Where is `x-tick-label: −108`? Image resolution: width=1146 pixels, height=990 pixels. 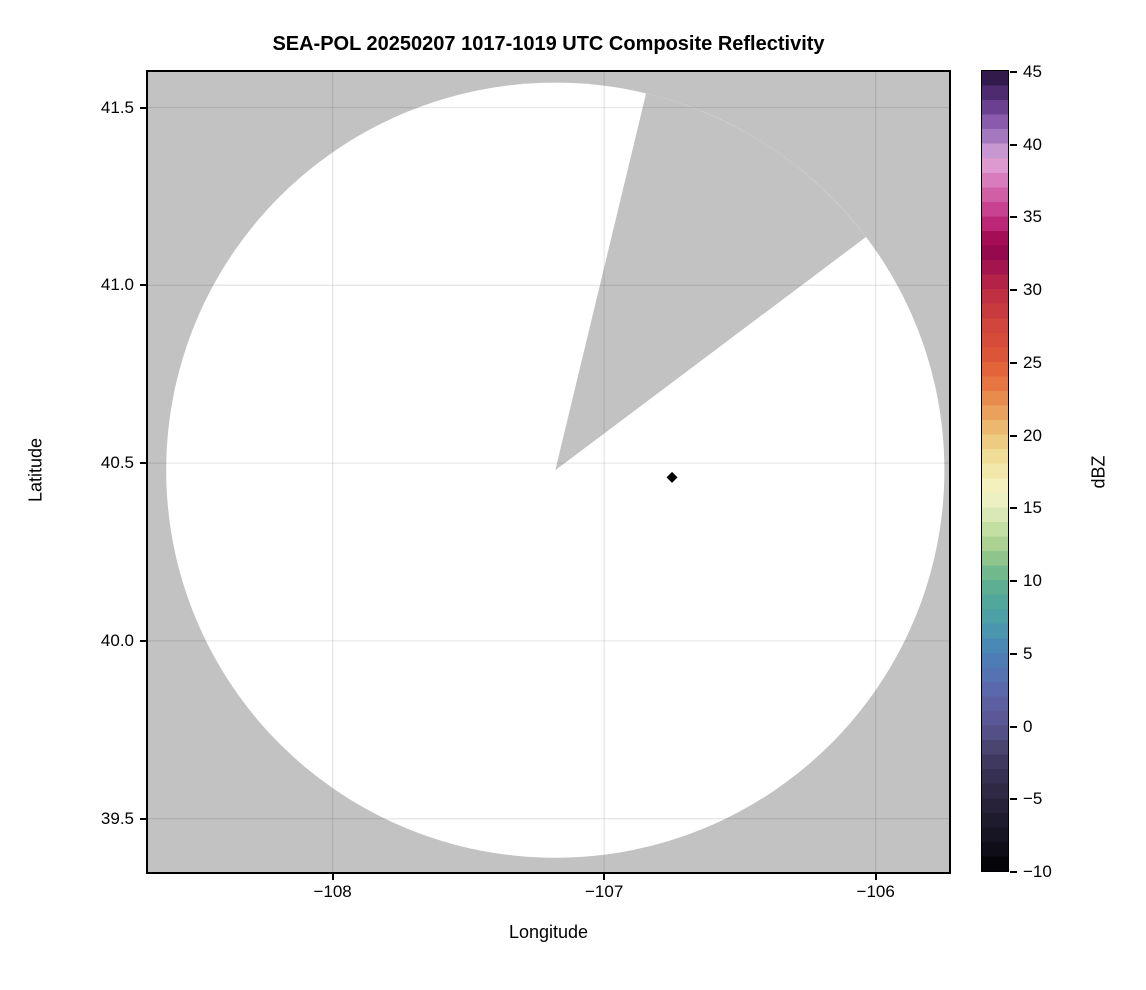 x-tick-label: −108 is located at coordinates (332, 891).